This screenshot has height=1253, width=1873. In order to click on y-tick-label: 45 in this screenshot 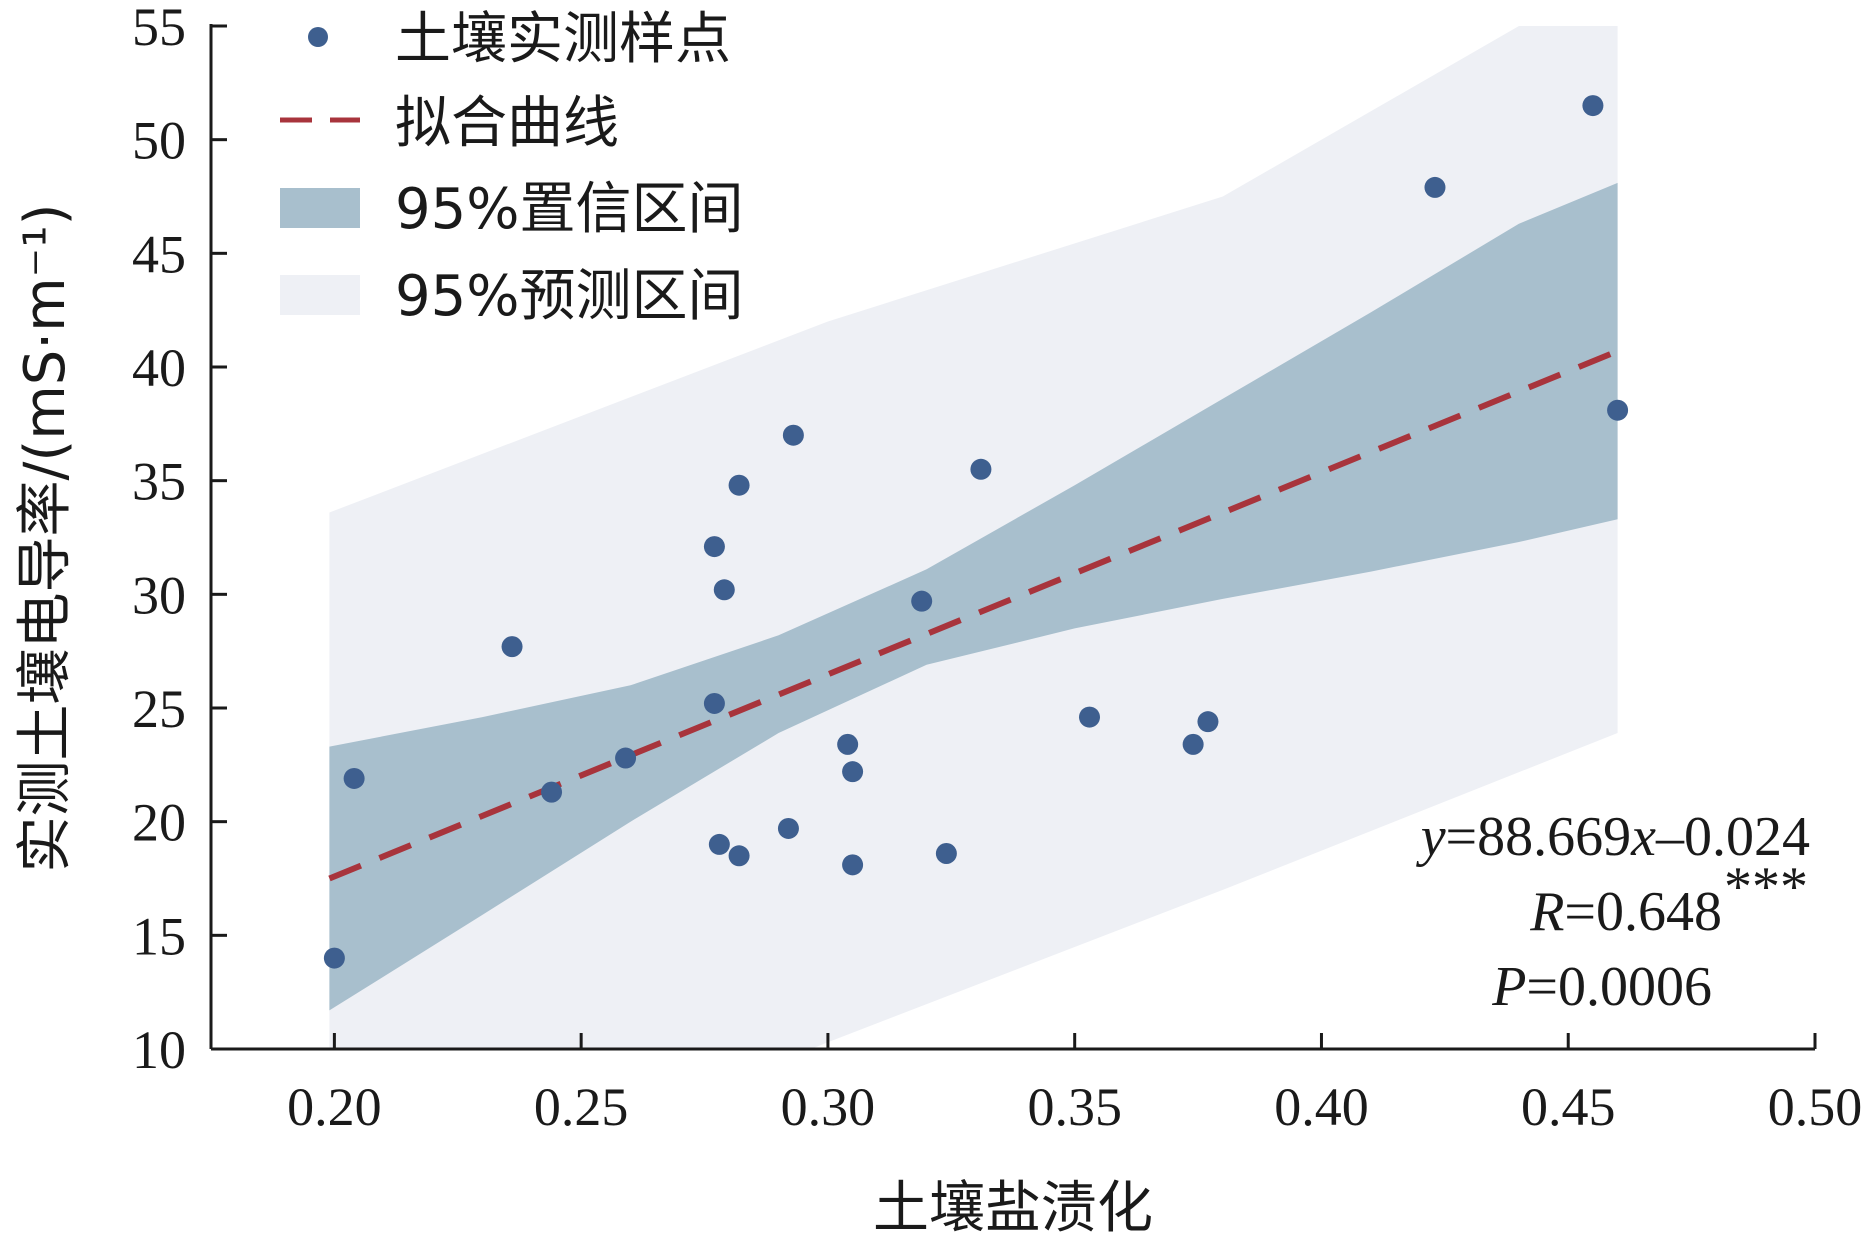, I will do `click(159, 254)`.